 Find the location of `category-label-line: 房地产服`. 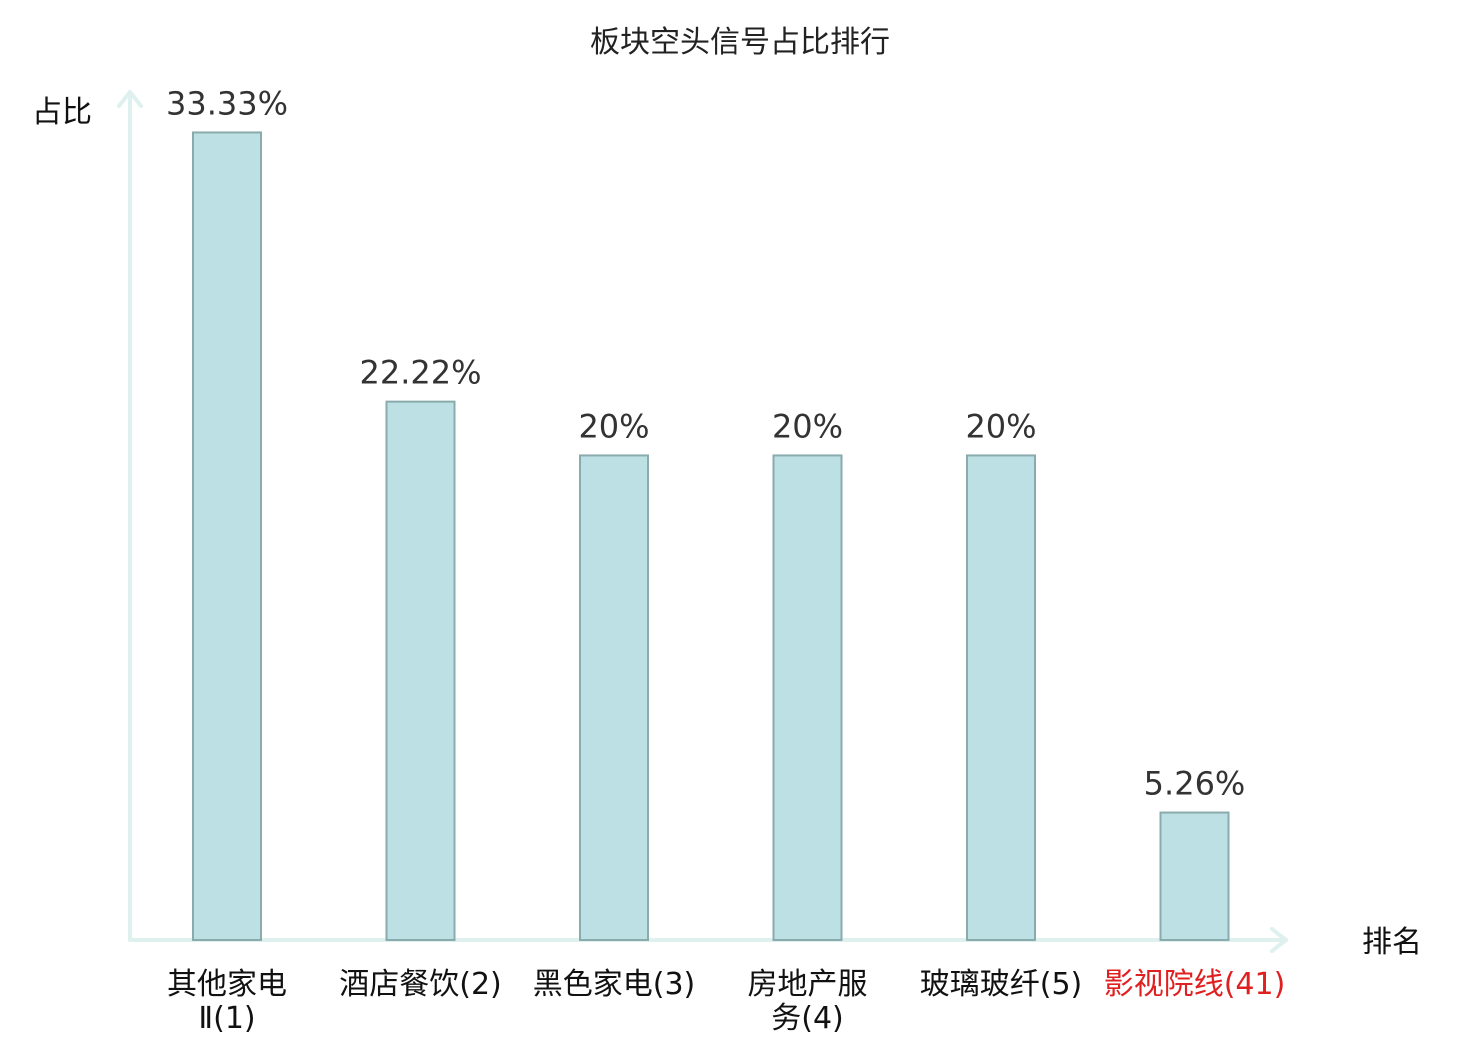

category-label-line: 房地产服 is located at coordinates (808, 984).